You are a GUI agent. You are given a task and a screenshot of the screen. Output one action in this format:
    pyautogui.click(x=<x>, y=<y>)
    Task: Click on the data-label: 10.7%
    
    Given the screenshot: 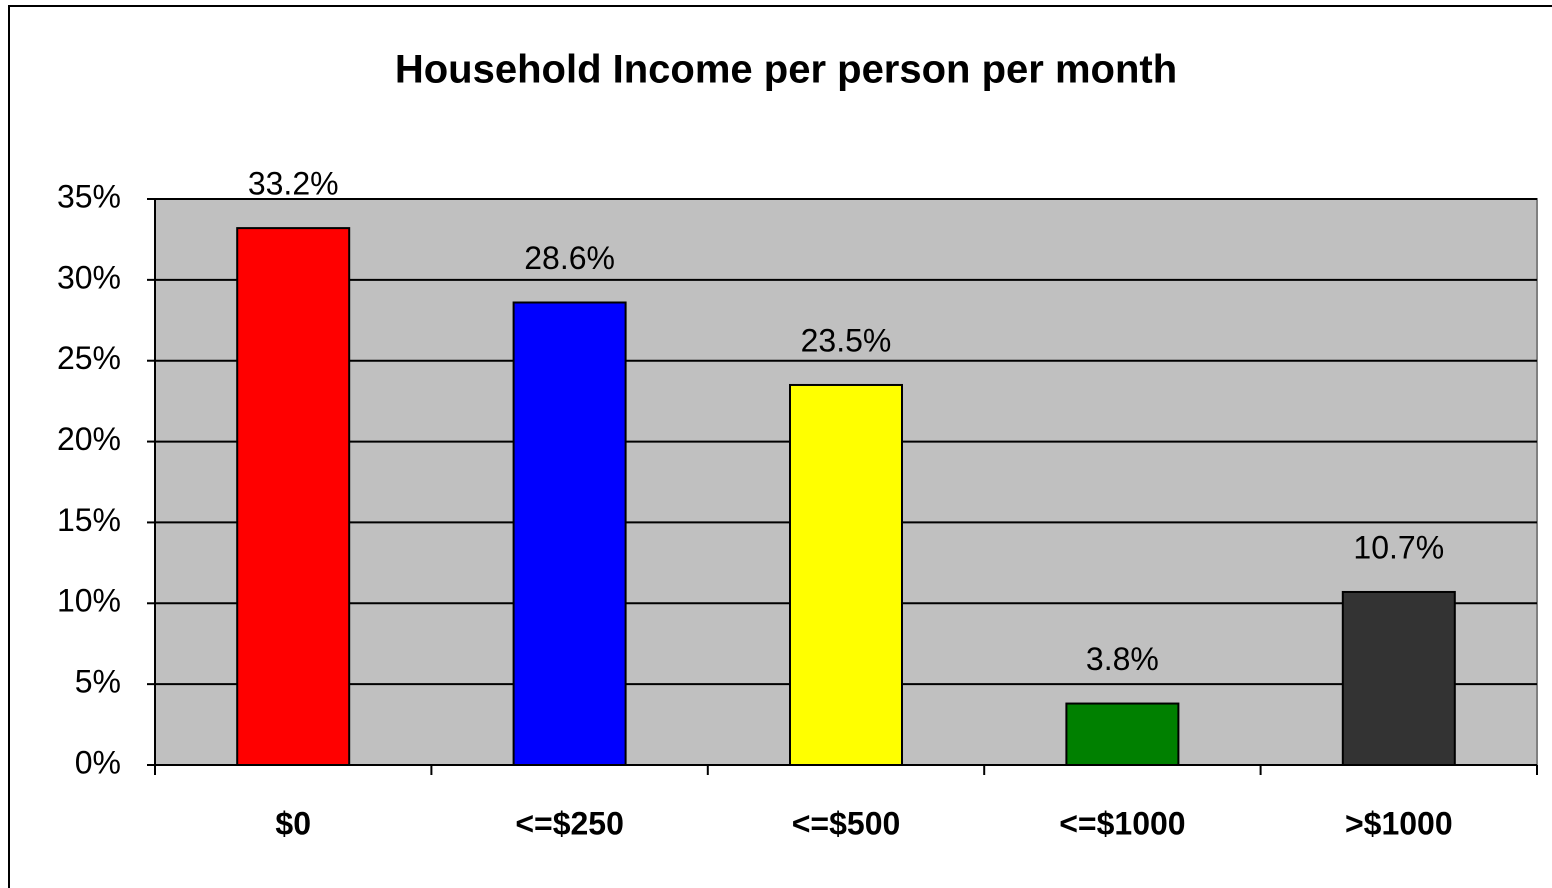 What is the action you would take?
    pyautogui.click(x=1398, y=547)
    